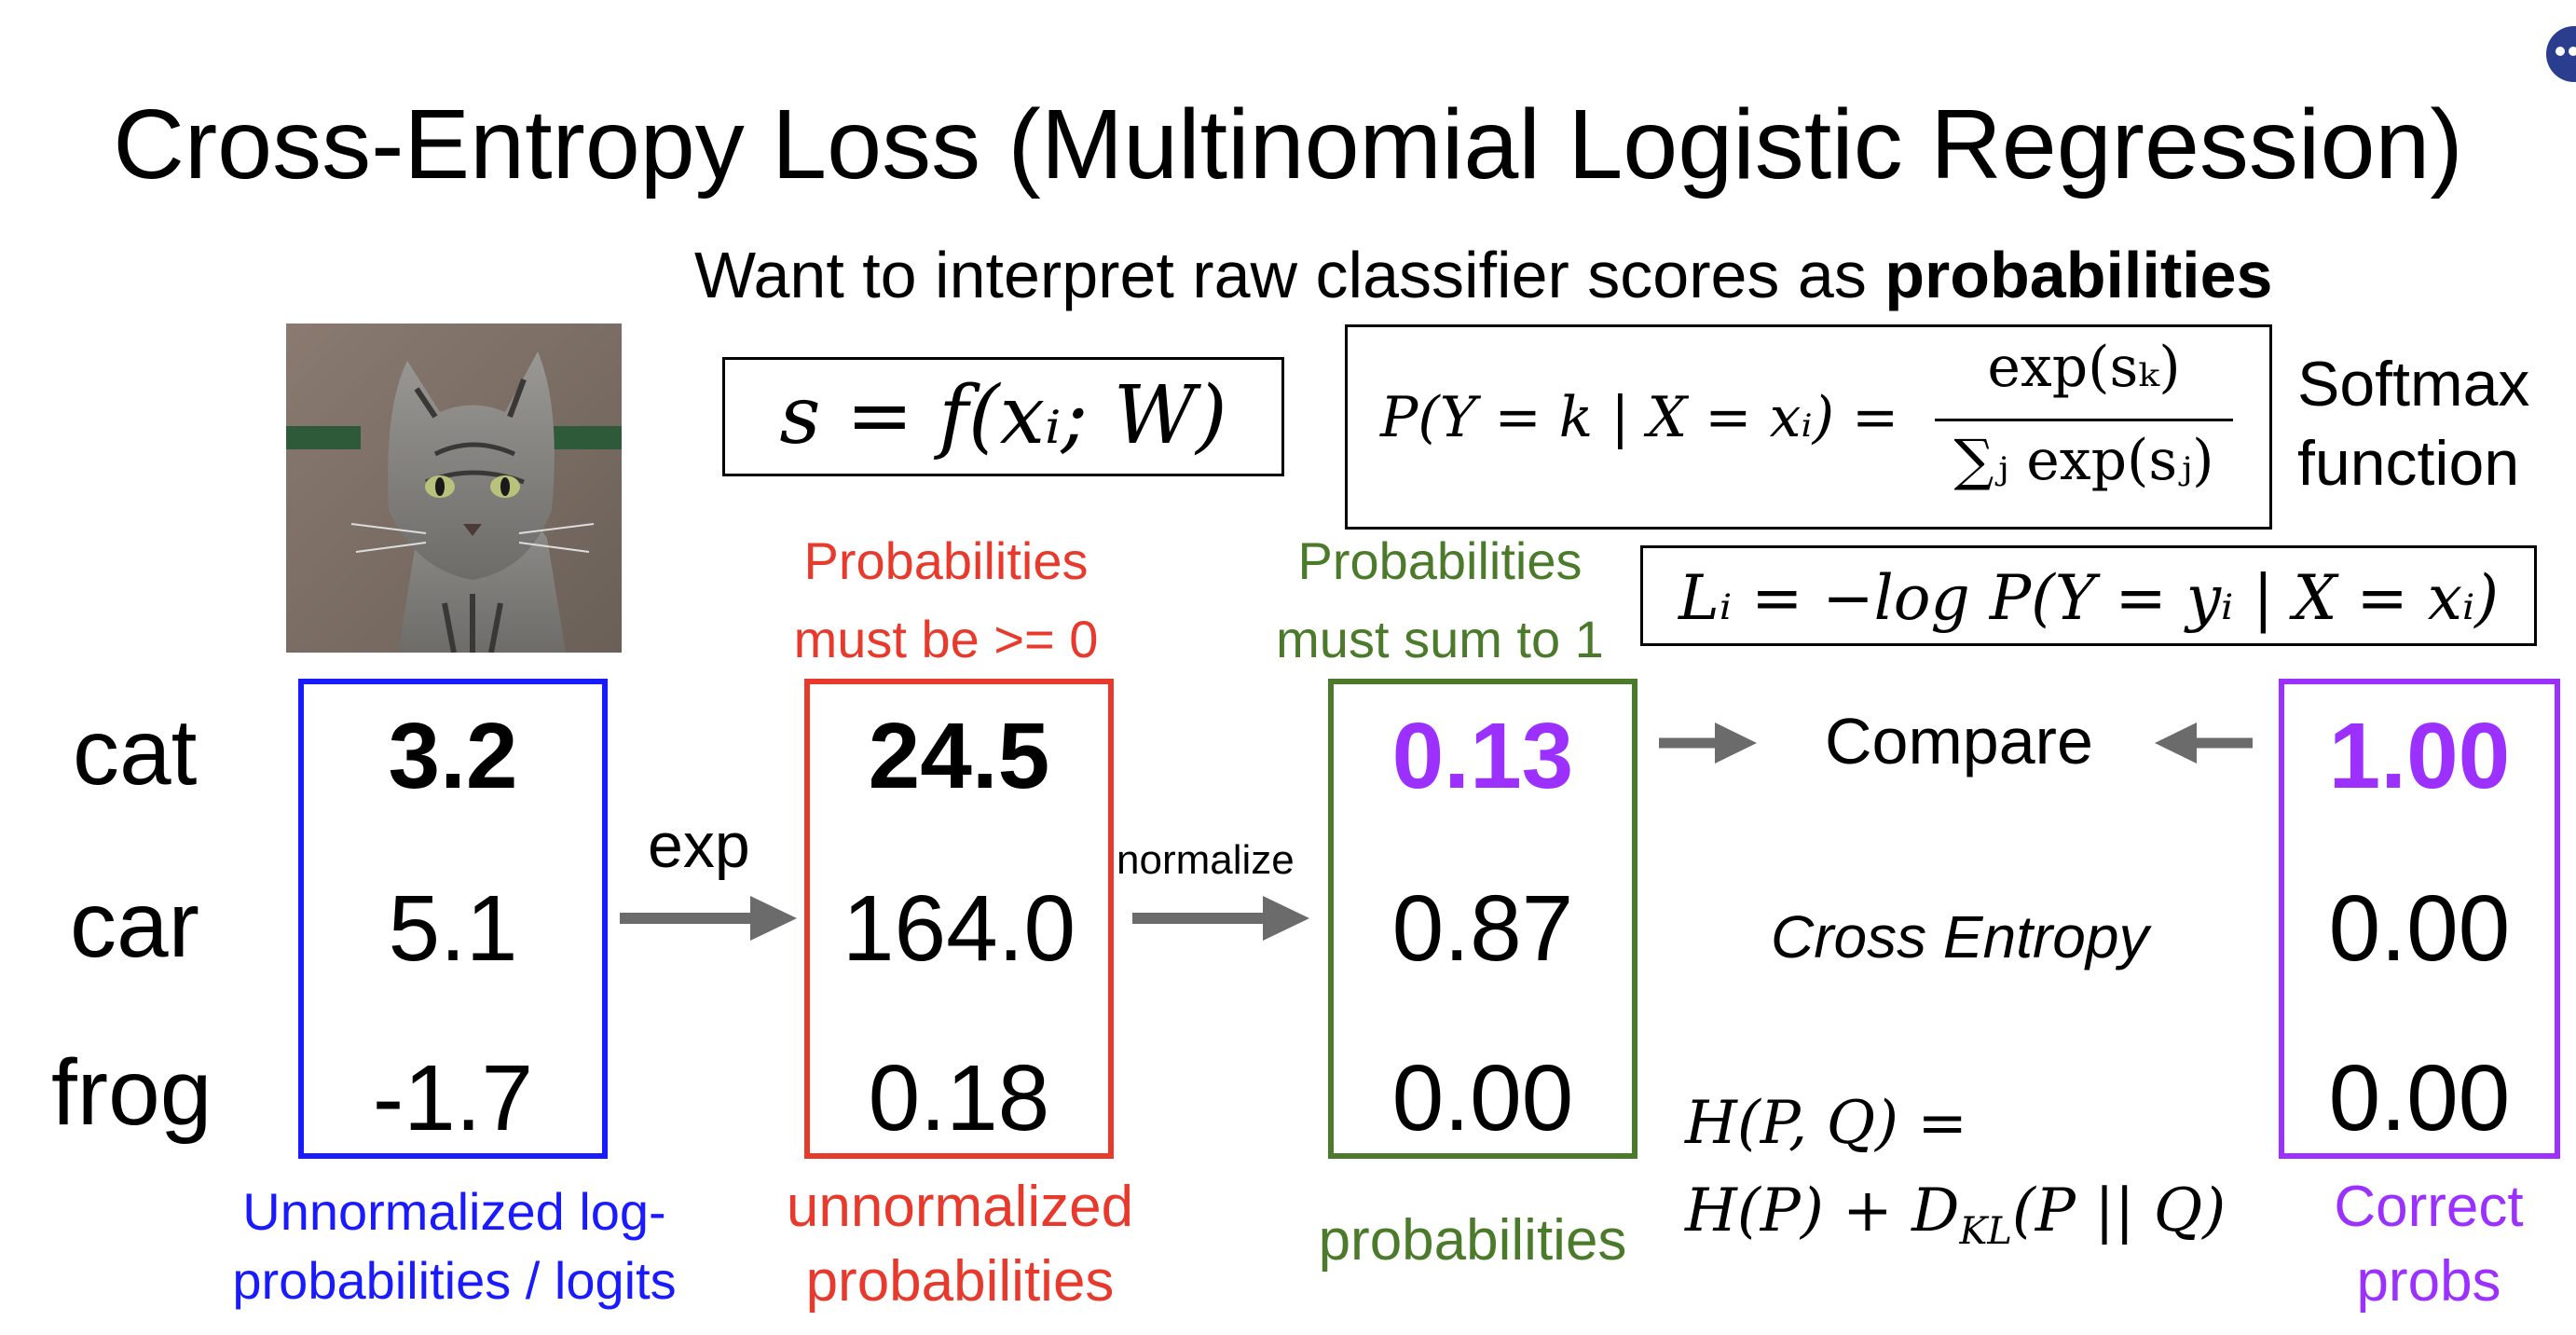  I want to click on nonneg-note-line2: must be >= 0, so click(946, 639).